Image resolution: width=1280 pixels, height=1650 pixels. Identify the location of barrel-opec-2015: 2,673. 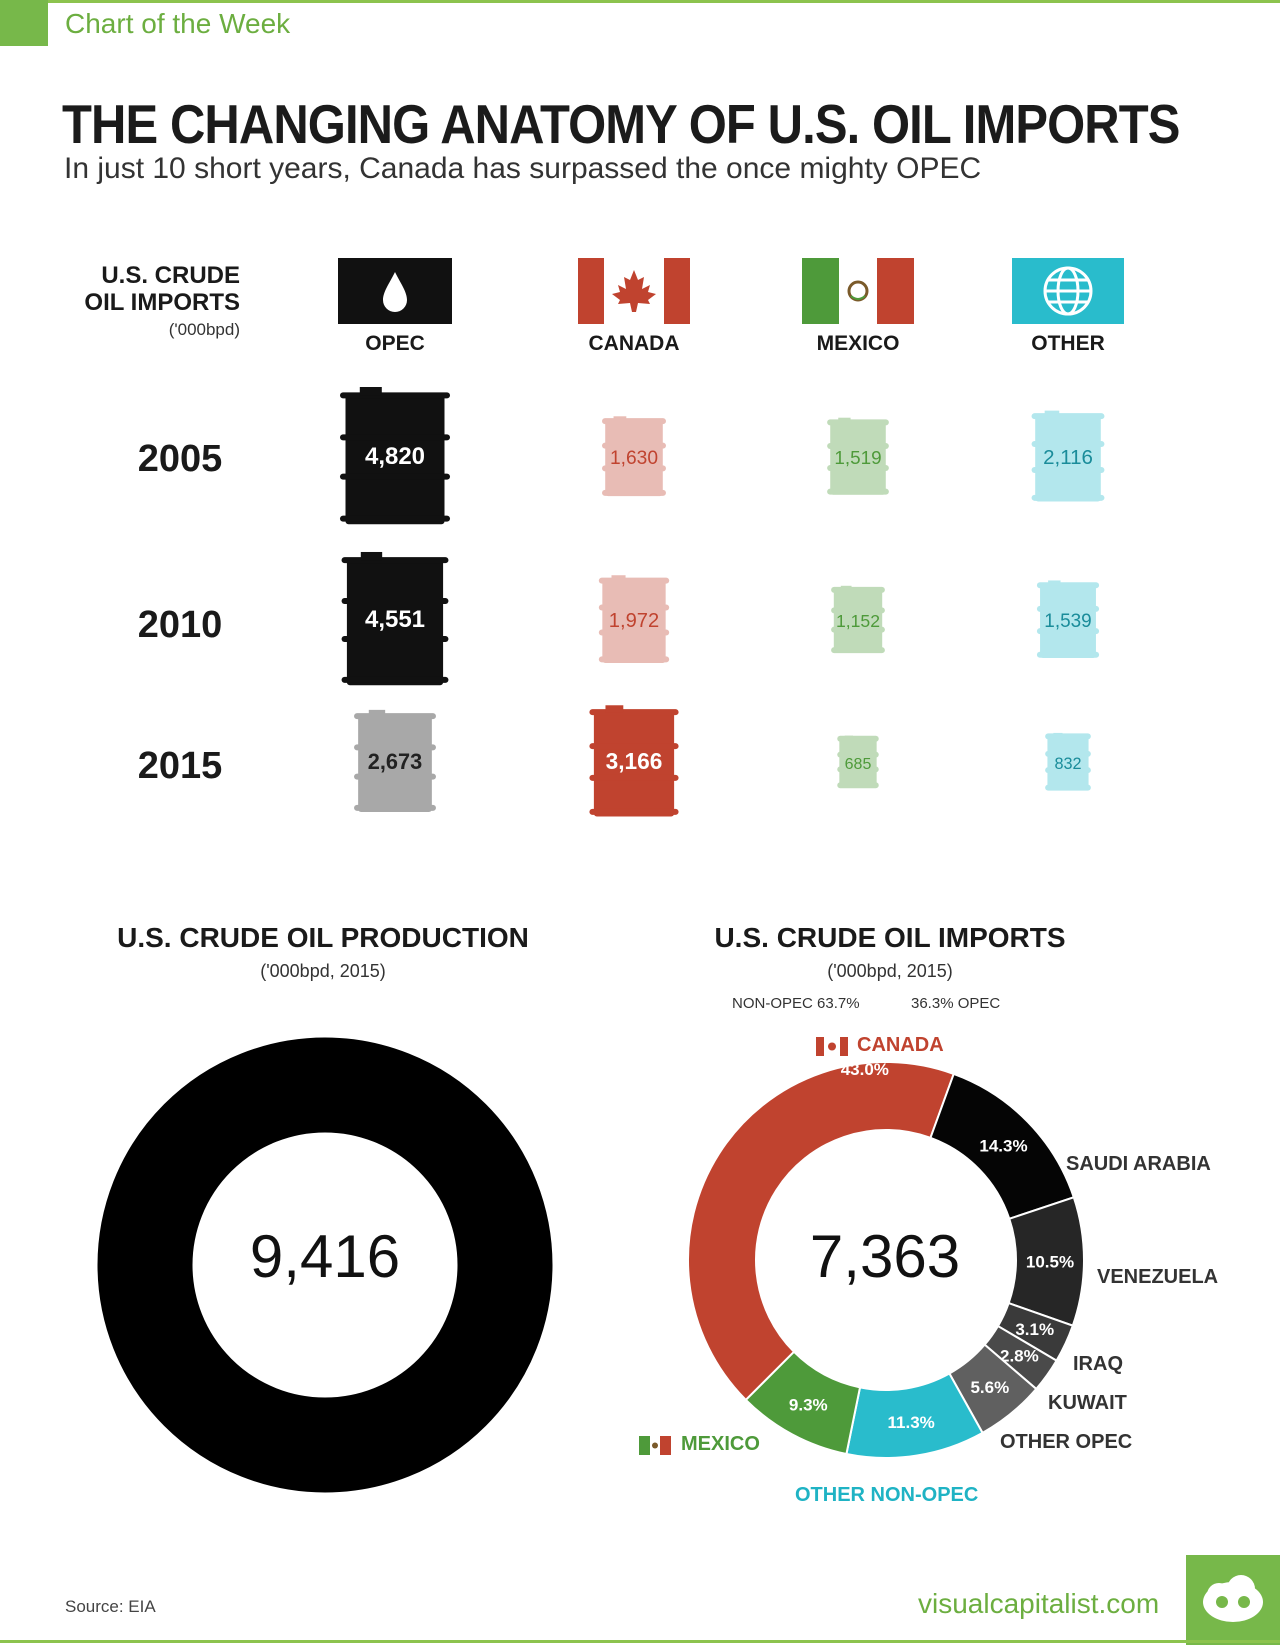
(395, 761).